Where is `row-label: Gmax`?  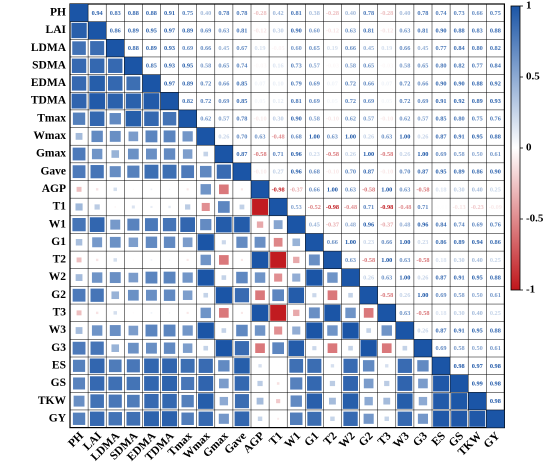 row-label: Gmax is located at coordinates (51, 154).